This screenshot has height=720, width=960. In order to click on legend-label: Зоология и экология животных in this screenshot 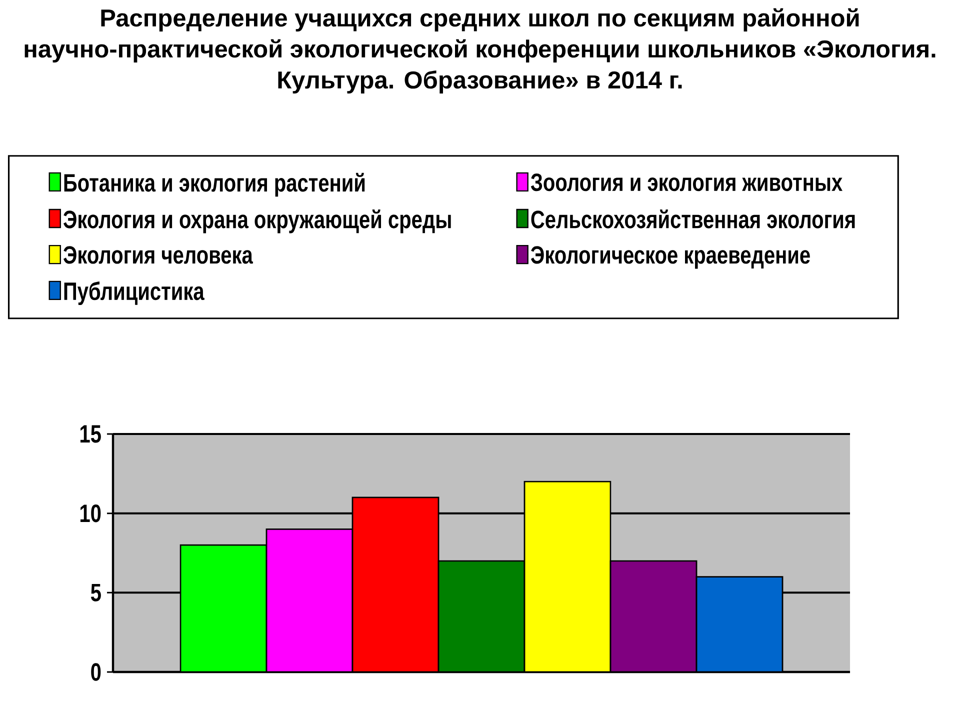, I will do `click(686, 182)`.